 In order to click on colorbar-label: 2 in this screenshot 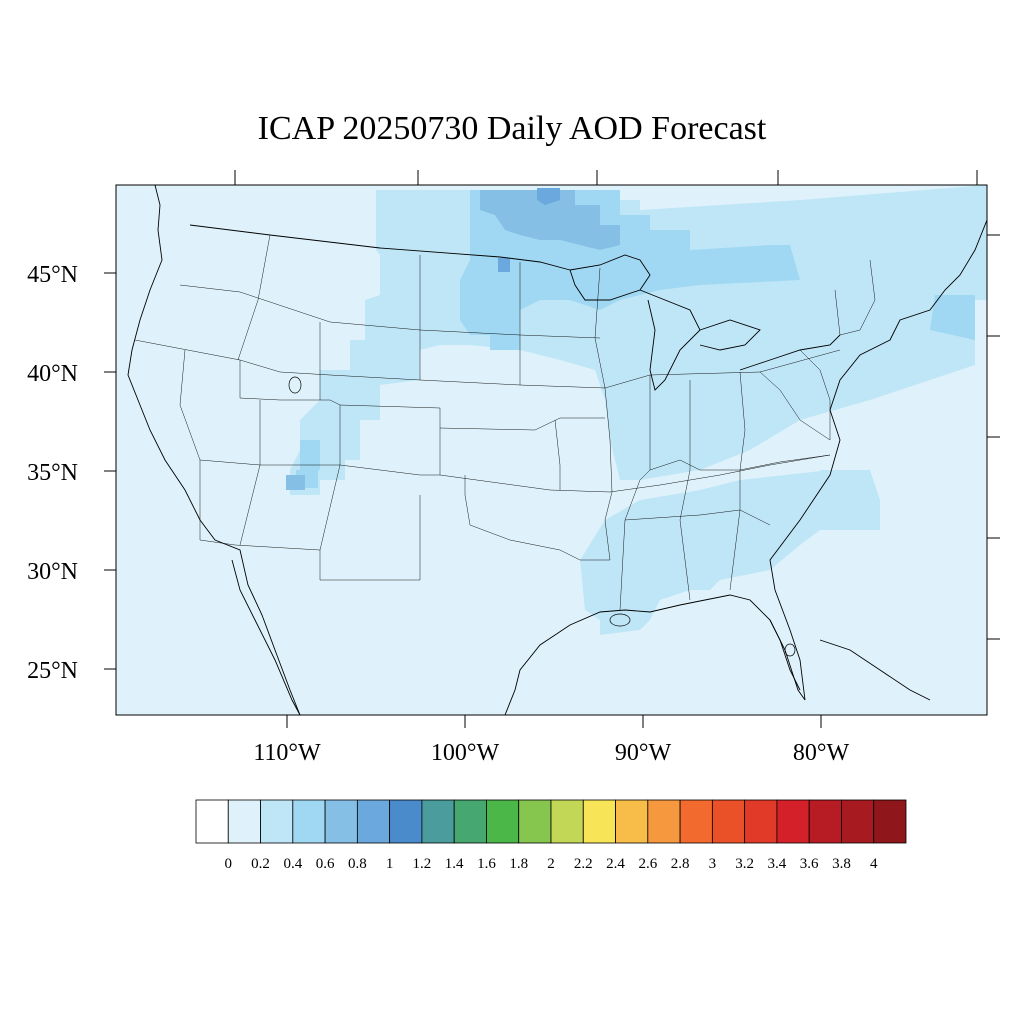, I will do `click(551, 864)`.